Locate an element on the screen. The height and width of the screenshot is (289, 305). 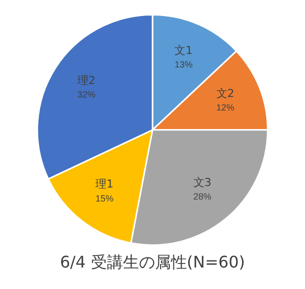
data-label: 13% is located at coordinates (183, 65).